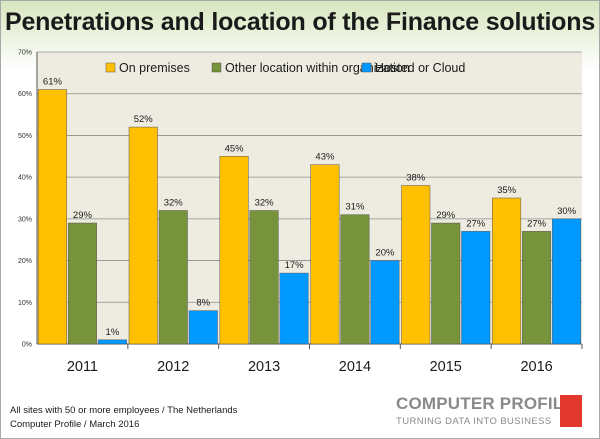 This screenshot has height=439, width=600. Describe the element at coordinates (53, 82) in the screenshot. I see `data-label: 61%` at that location.